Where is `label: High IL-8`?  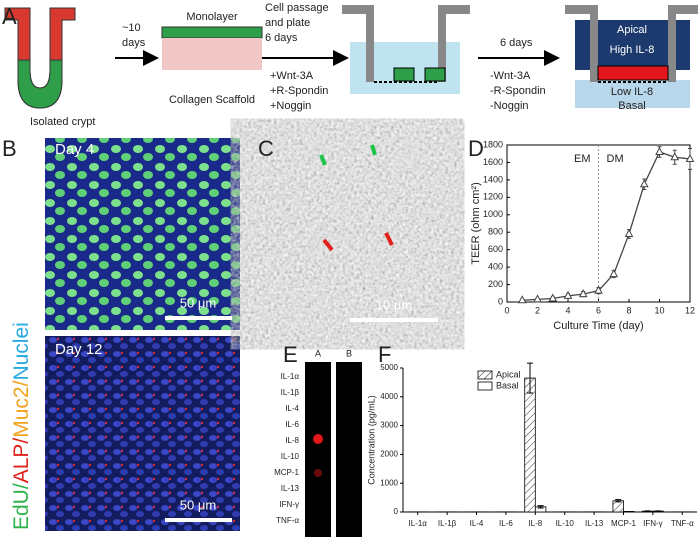 label: High IL-8 is located at coordinates (632, 50).